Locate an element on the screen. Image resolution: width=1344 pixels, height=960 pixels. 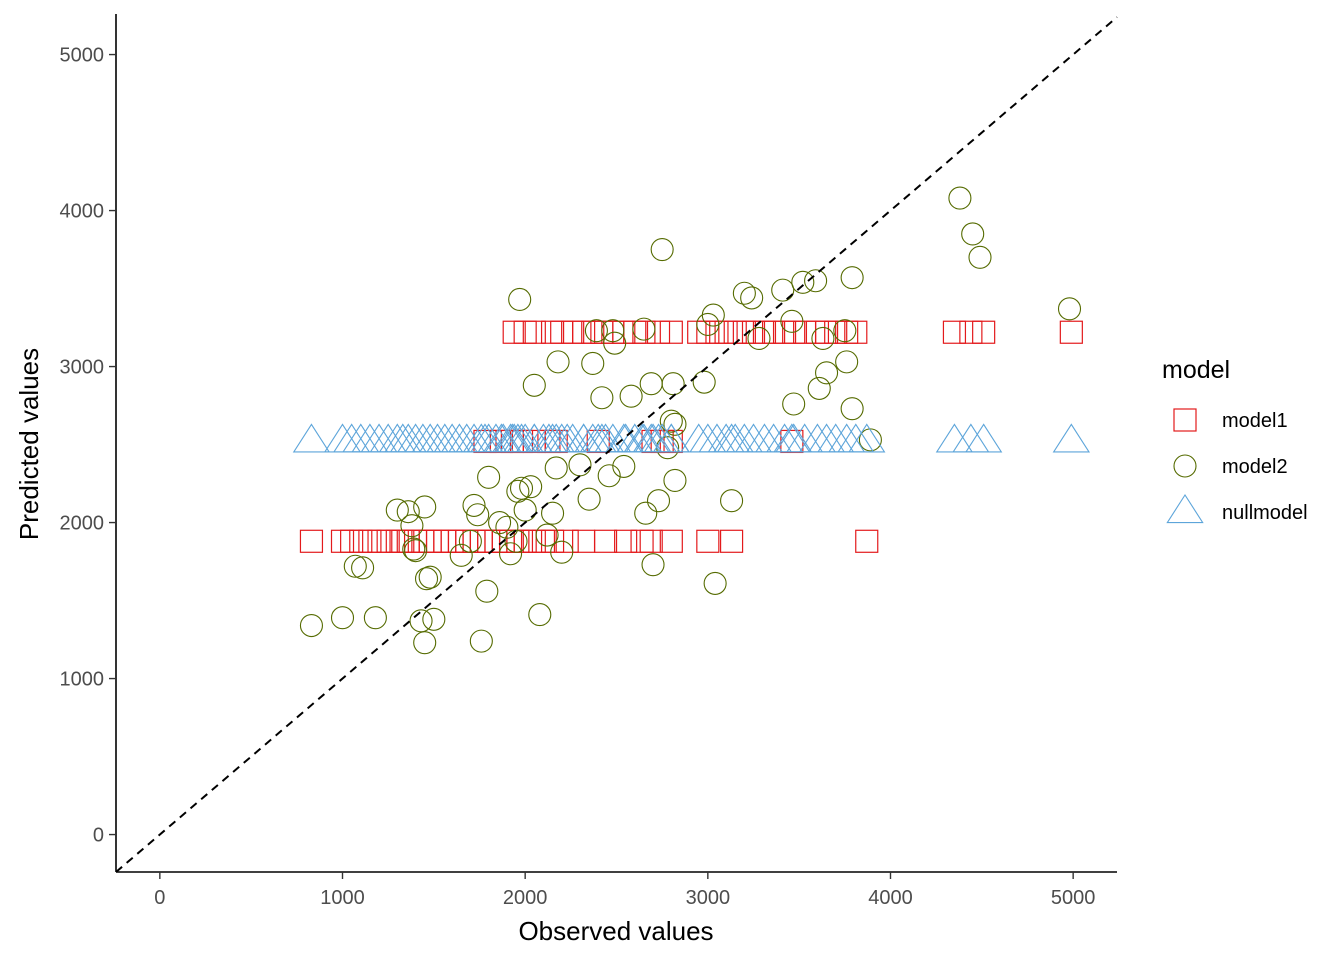
y-axis-title: Predicted values is located at coordinates (29, 444).